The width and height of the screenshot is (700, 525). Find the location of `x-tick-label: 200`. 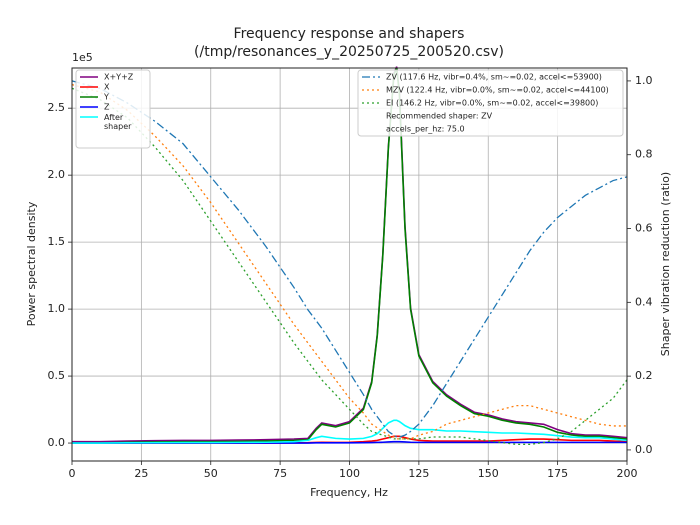

x-tick-label: 200 is located at coordinates (627, 473).